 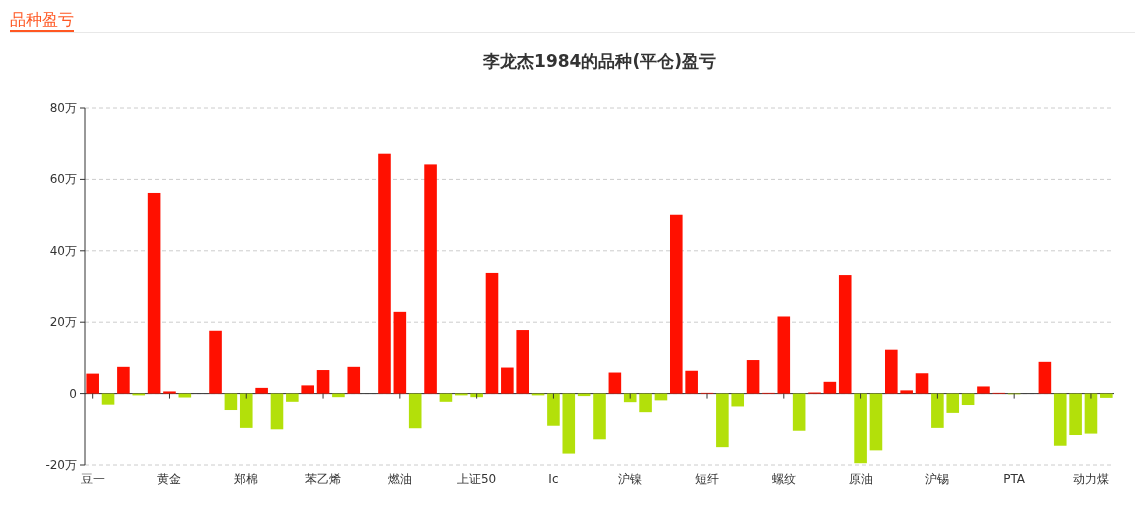 What do you see at coordinates (553, 479) in the screenshot?
I see `x-tick-label: Ic` at bounding box center [553, 479].